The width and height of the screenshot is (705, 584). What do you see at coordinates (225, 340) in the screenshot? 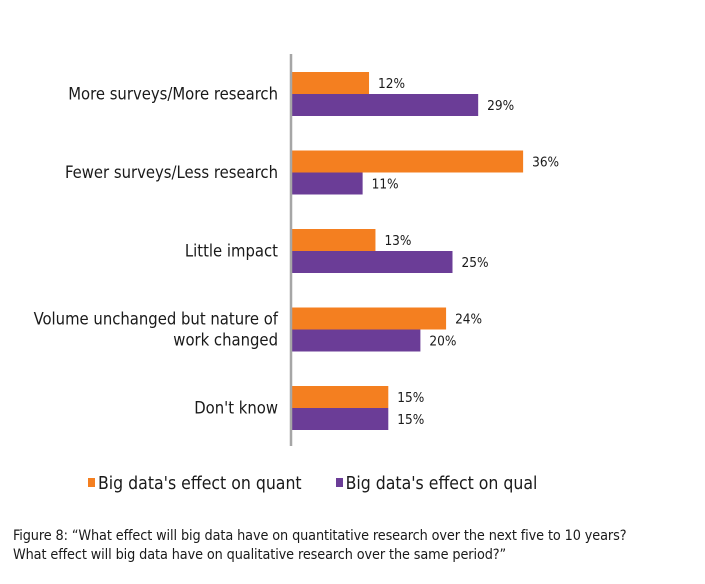
I see `category-label-3-line-1: work changed` at bounding box center [225, 340].